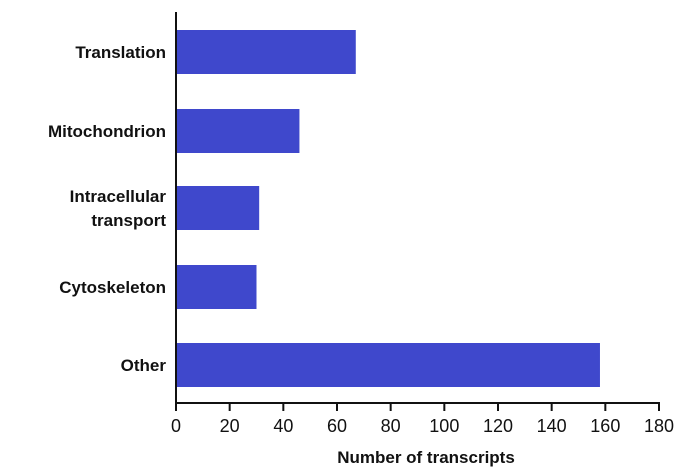 The width and height of the screenshot is (689, 470). I want to click on category-label: Other, so click(144, 365).